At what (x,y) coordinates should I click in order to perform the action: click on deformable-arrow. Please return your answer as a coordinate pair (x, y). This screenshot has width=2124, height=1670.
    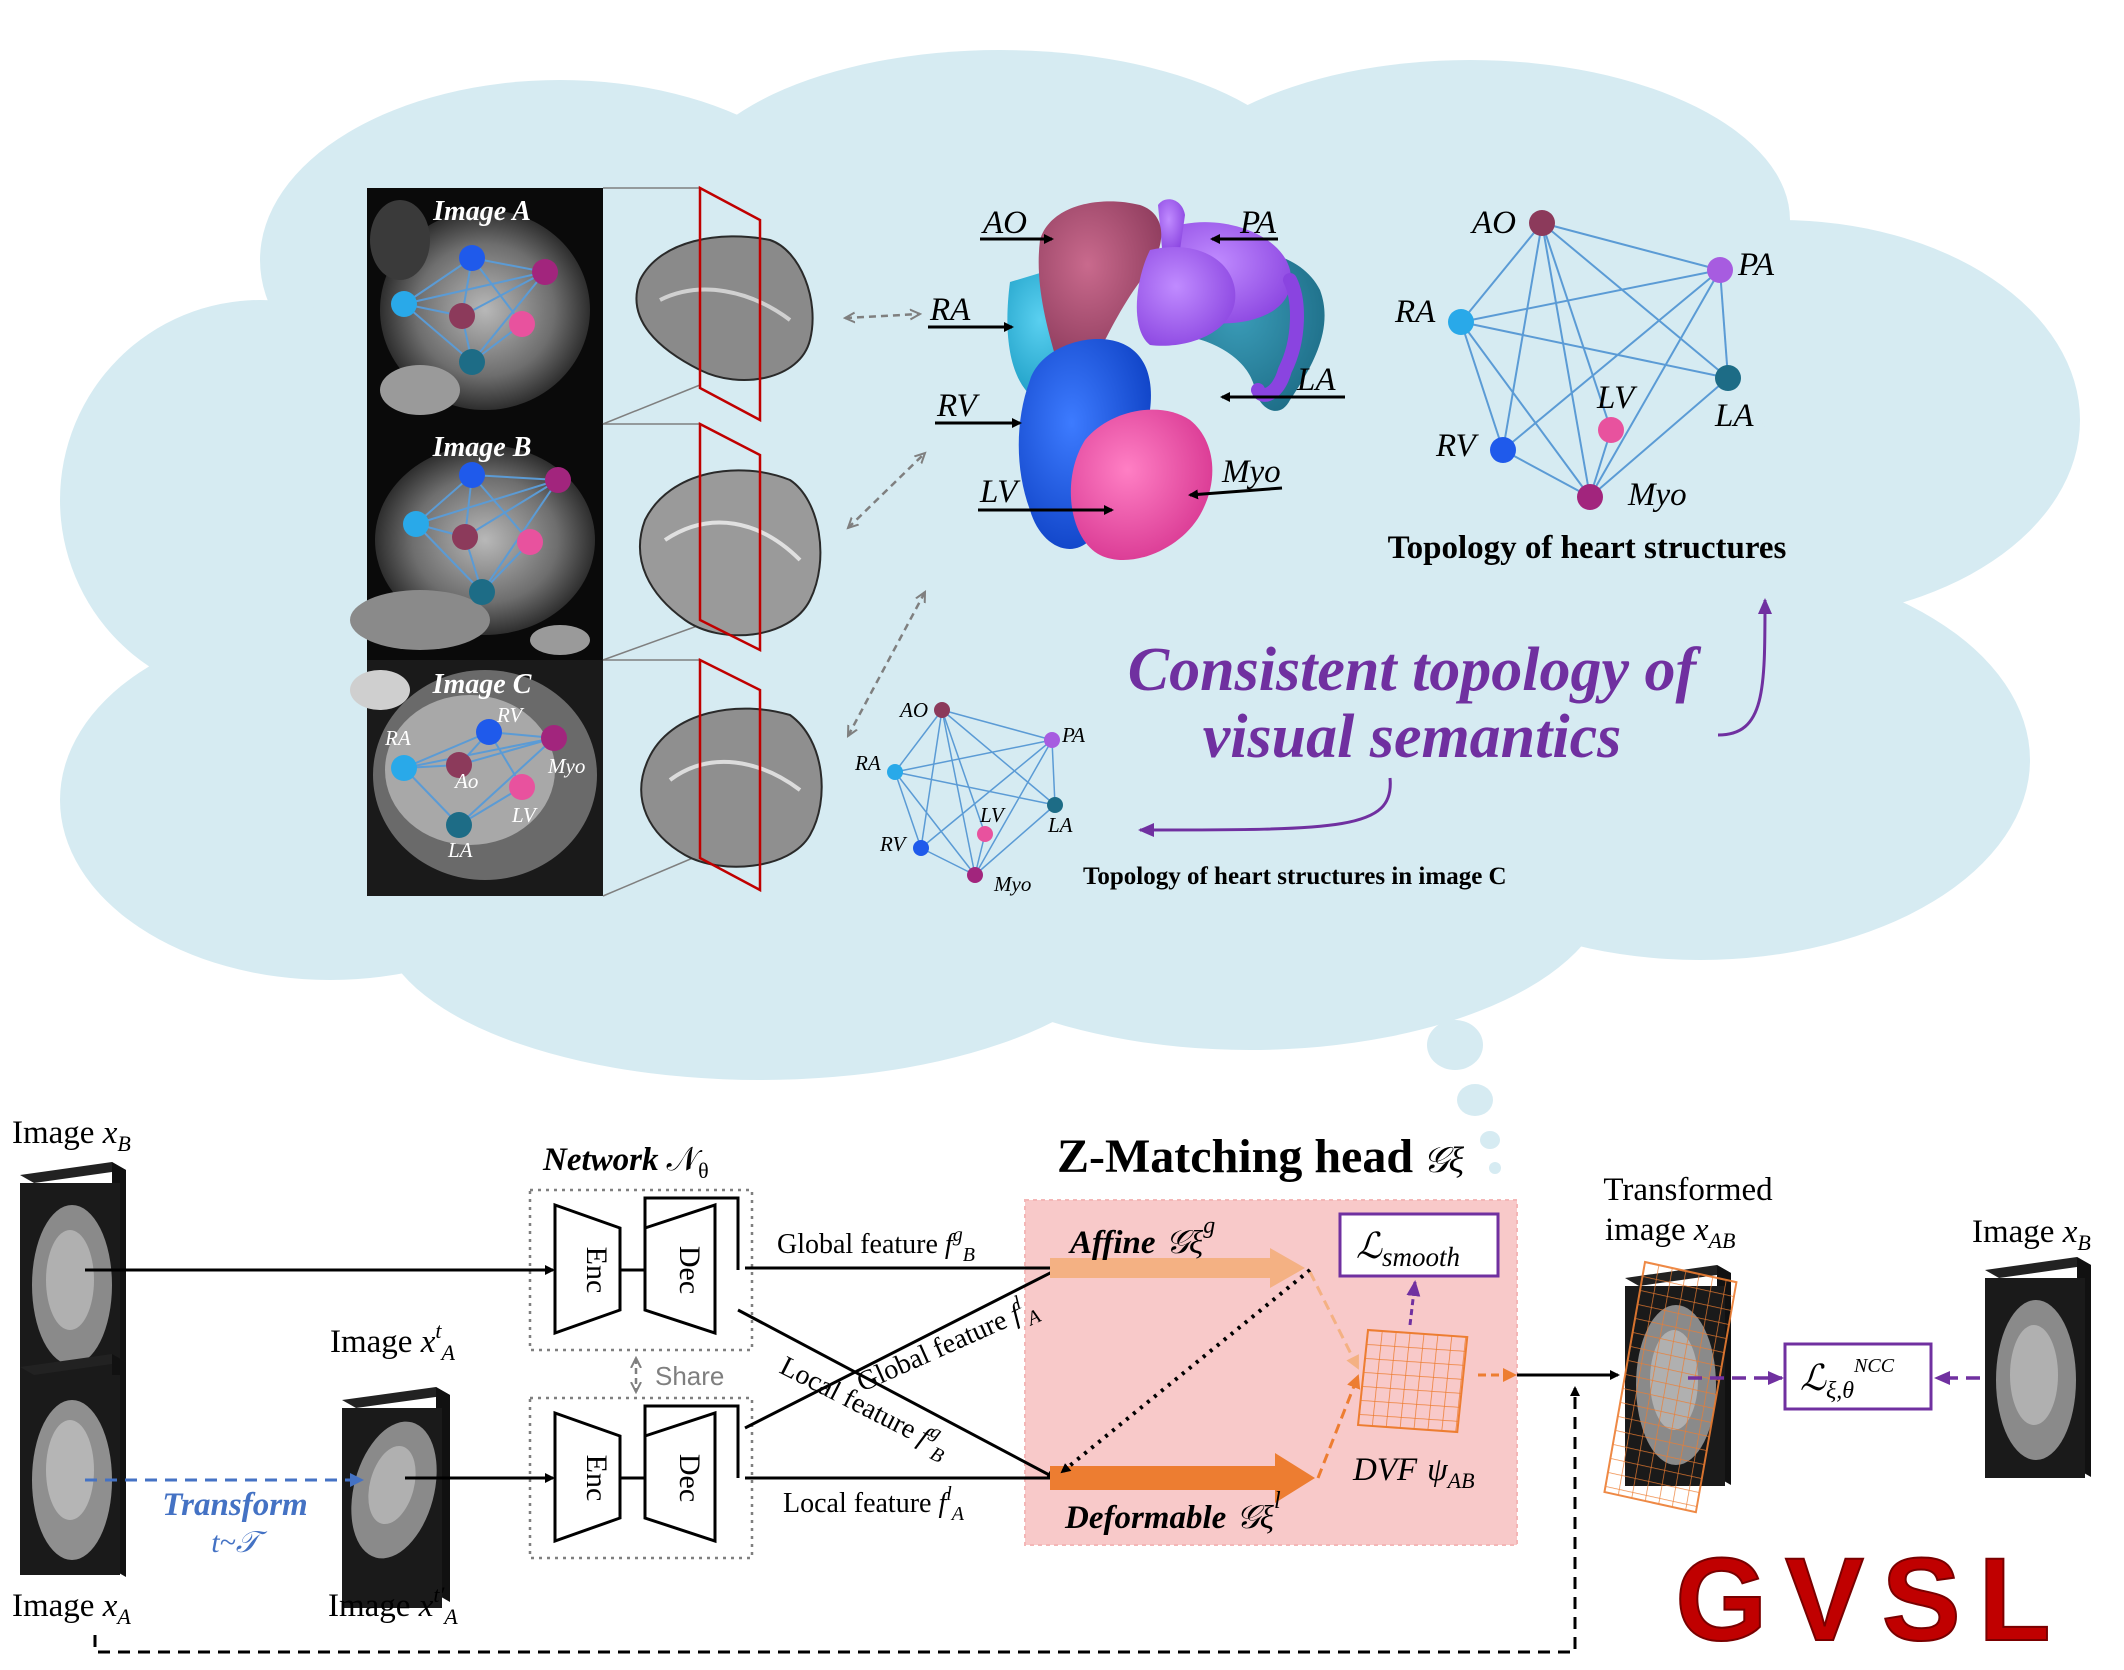
    Looking at the image, I should click on (1182, 1478).